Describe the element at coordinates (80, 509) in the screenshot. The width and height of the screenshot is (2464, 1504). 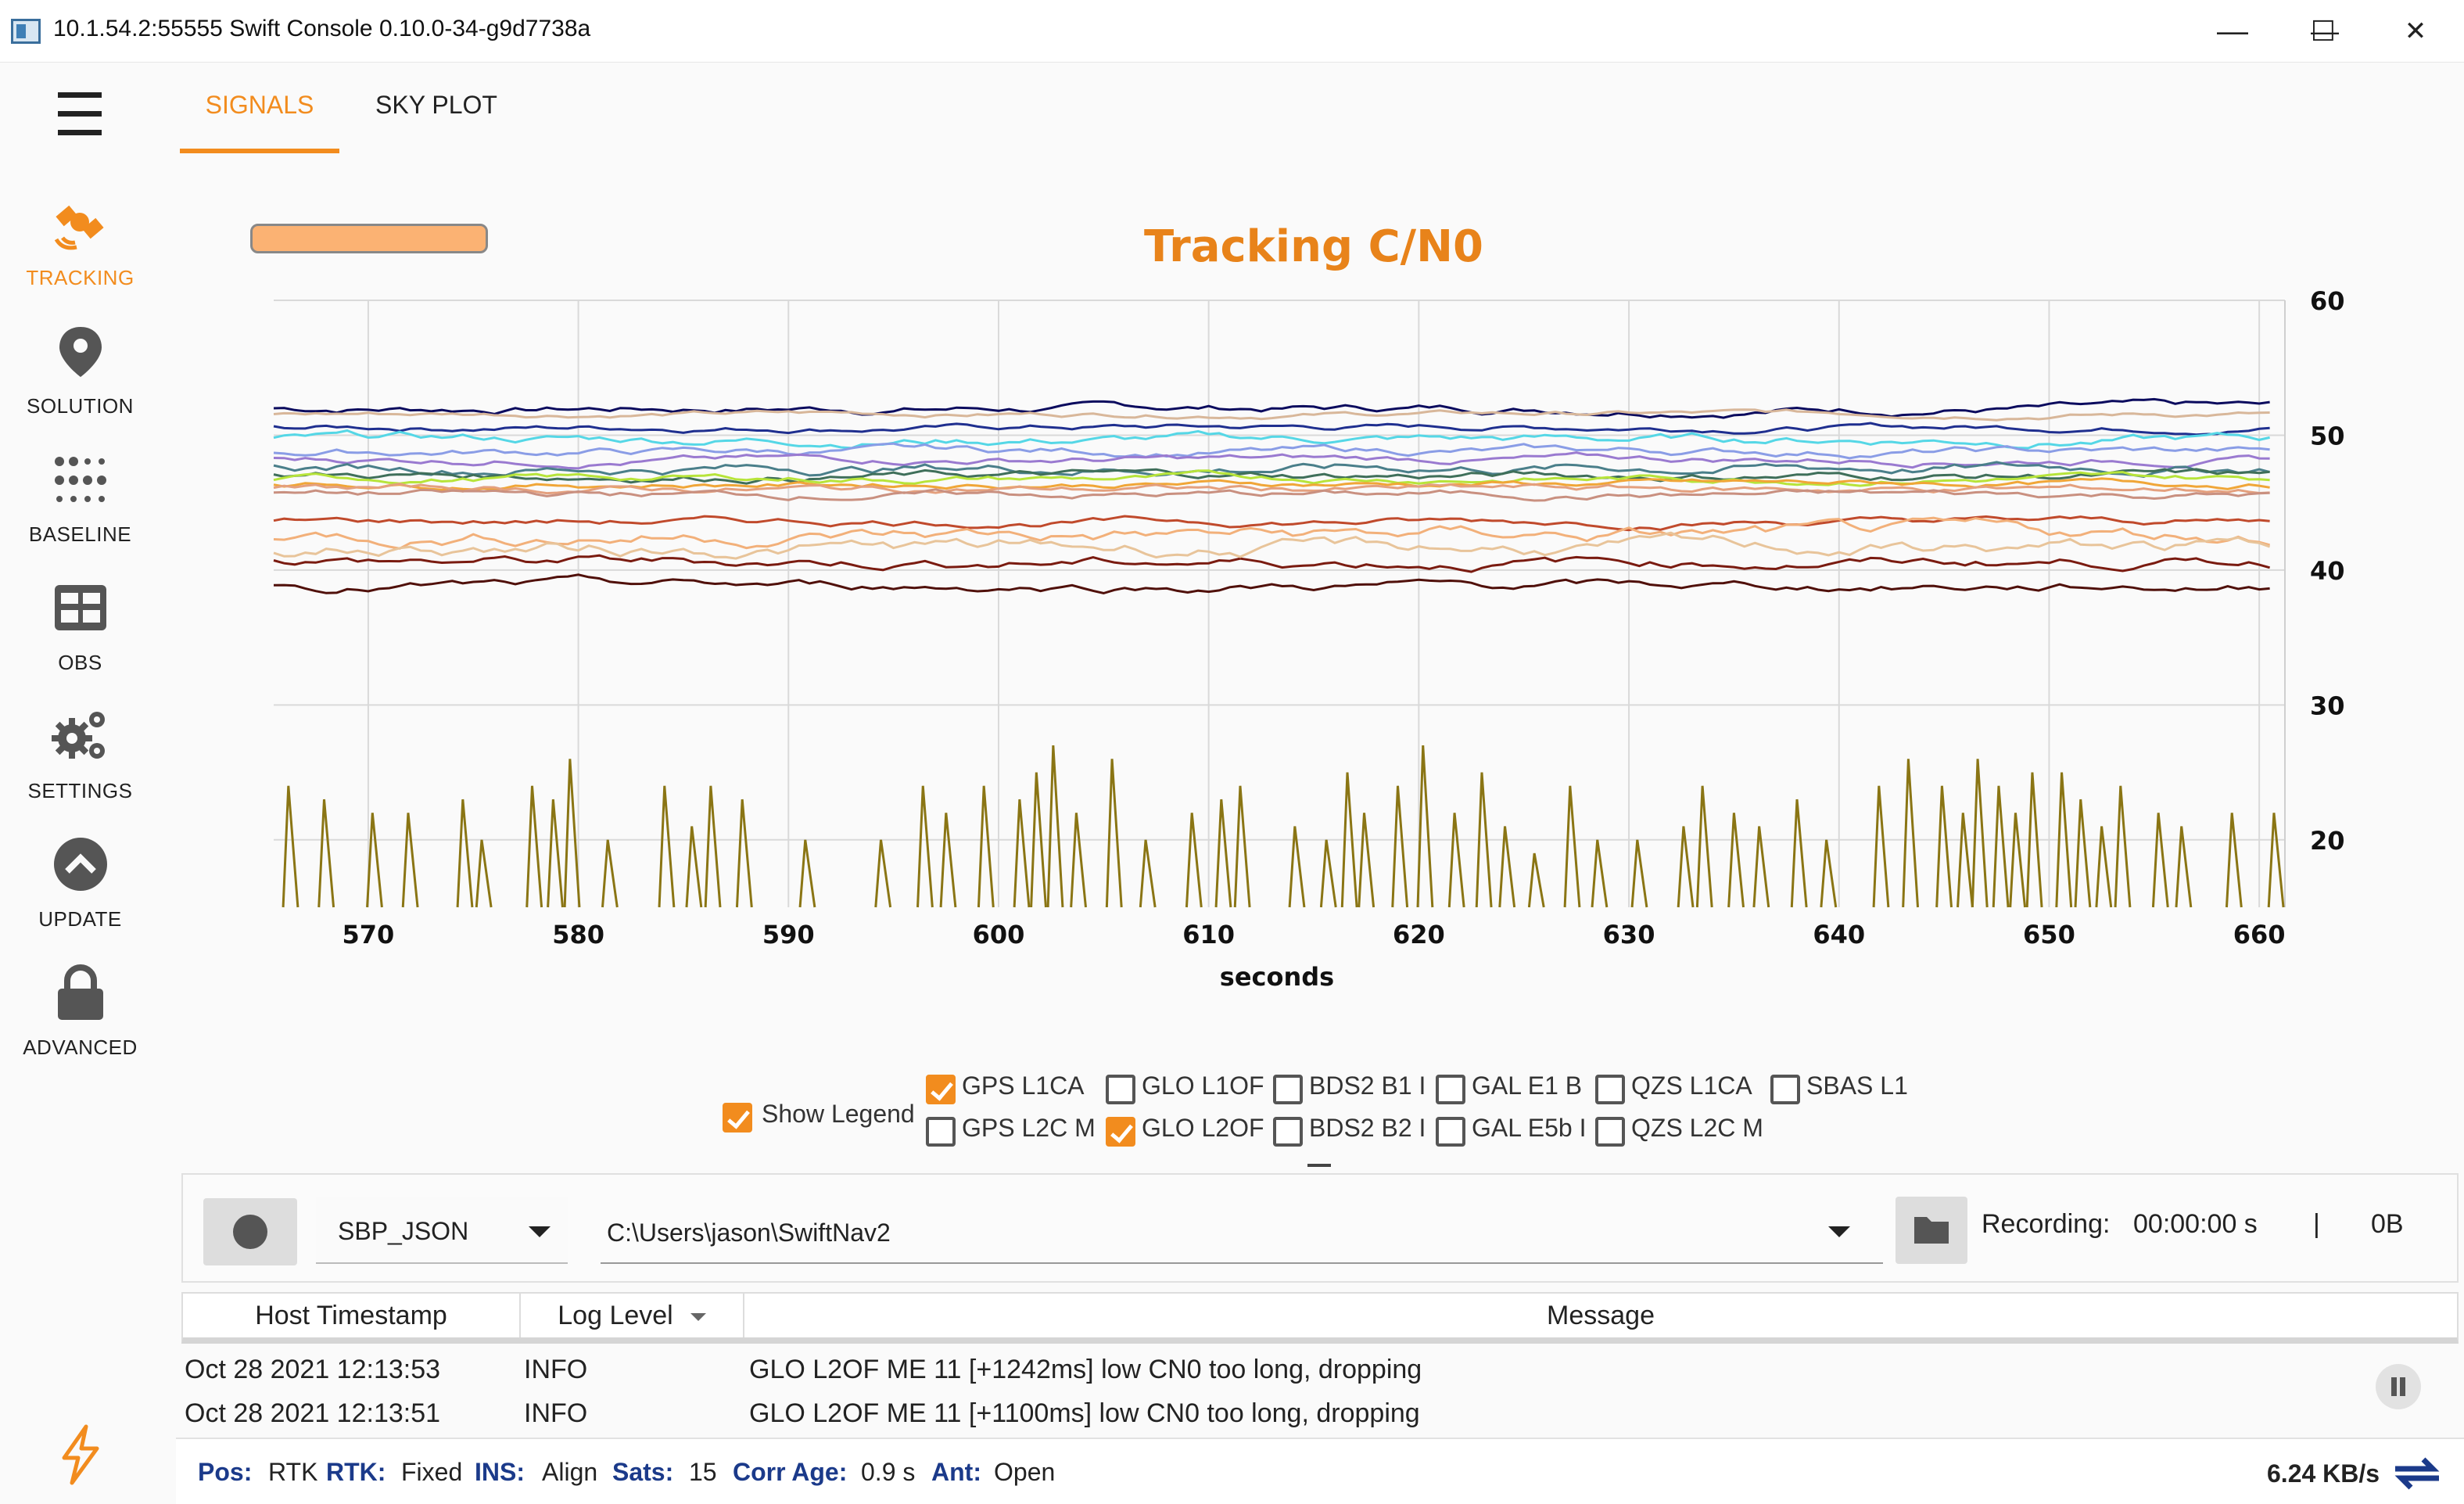
I see `sidebar-item-baseline: BASELINE` at that location.